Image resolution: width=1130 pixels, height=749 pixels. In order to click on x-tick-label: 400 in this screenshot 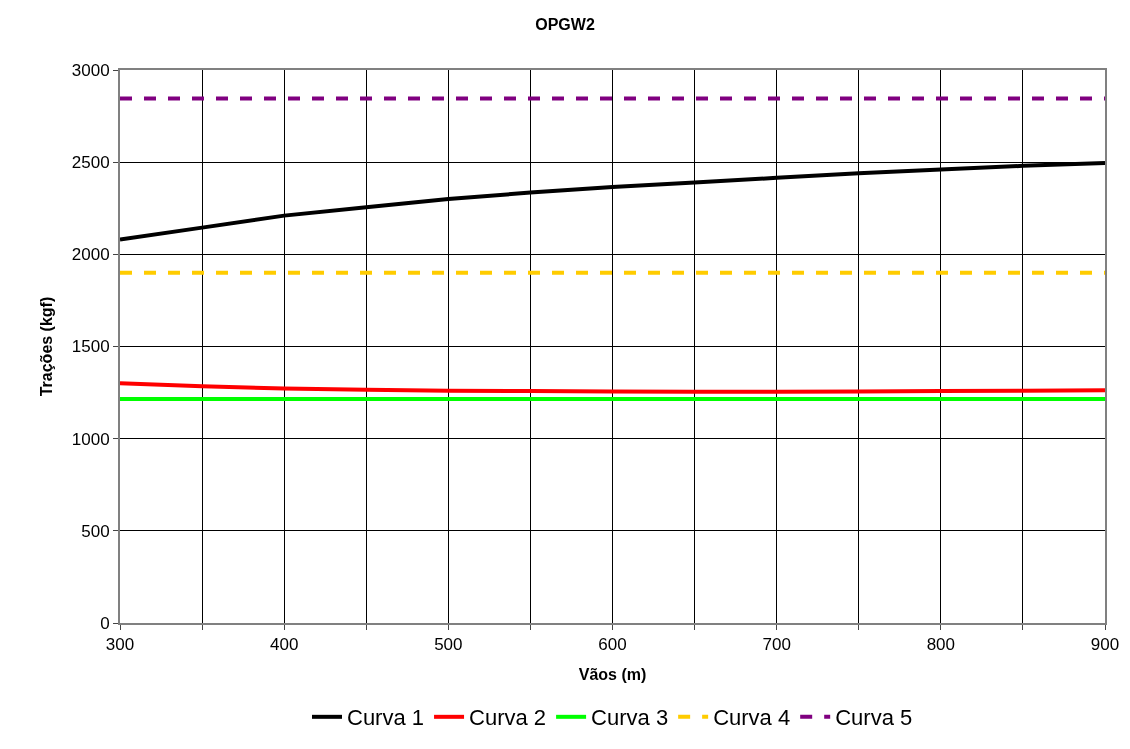, I will do `click(284, 645)`.